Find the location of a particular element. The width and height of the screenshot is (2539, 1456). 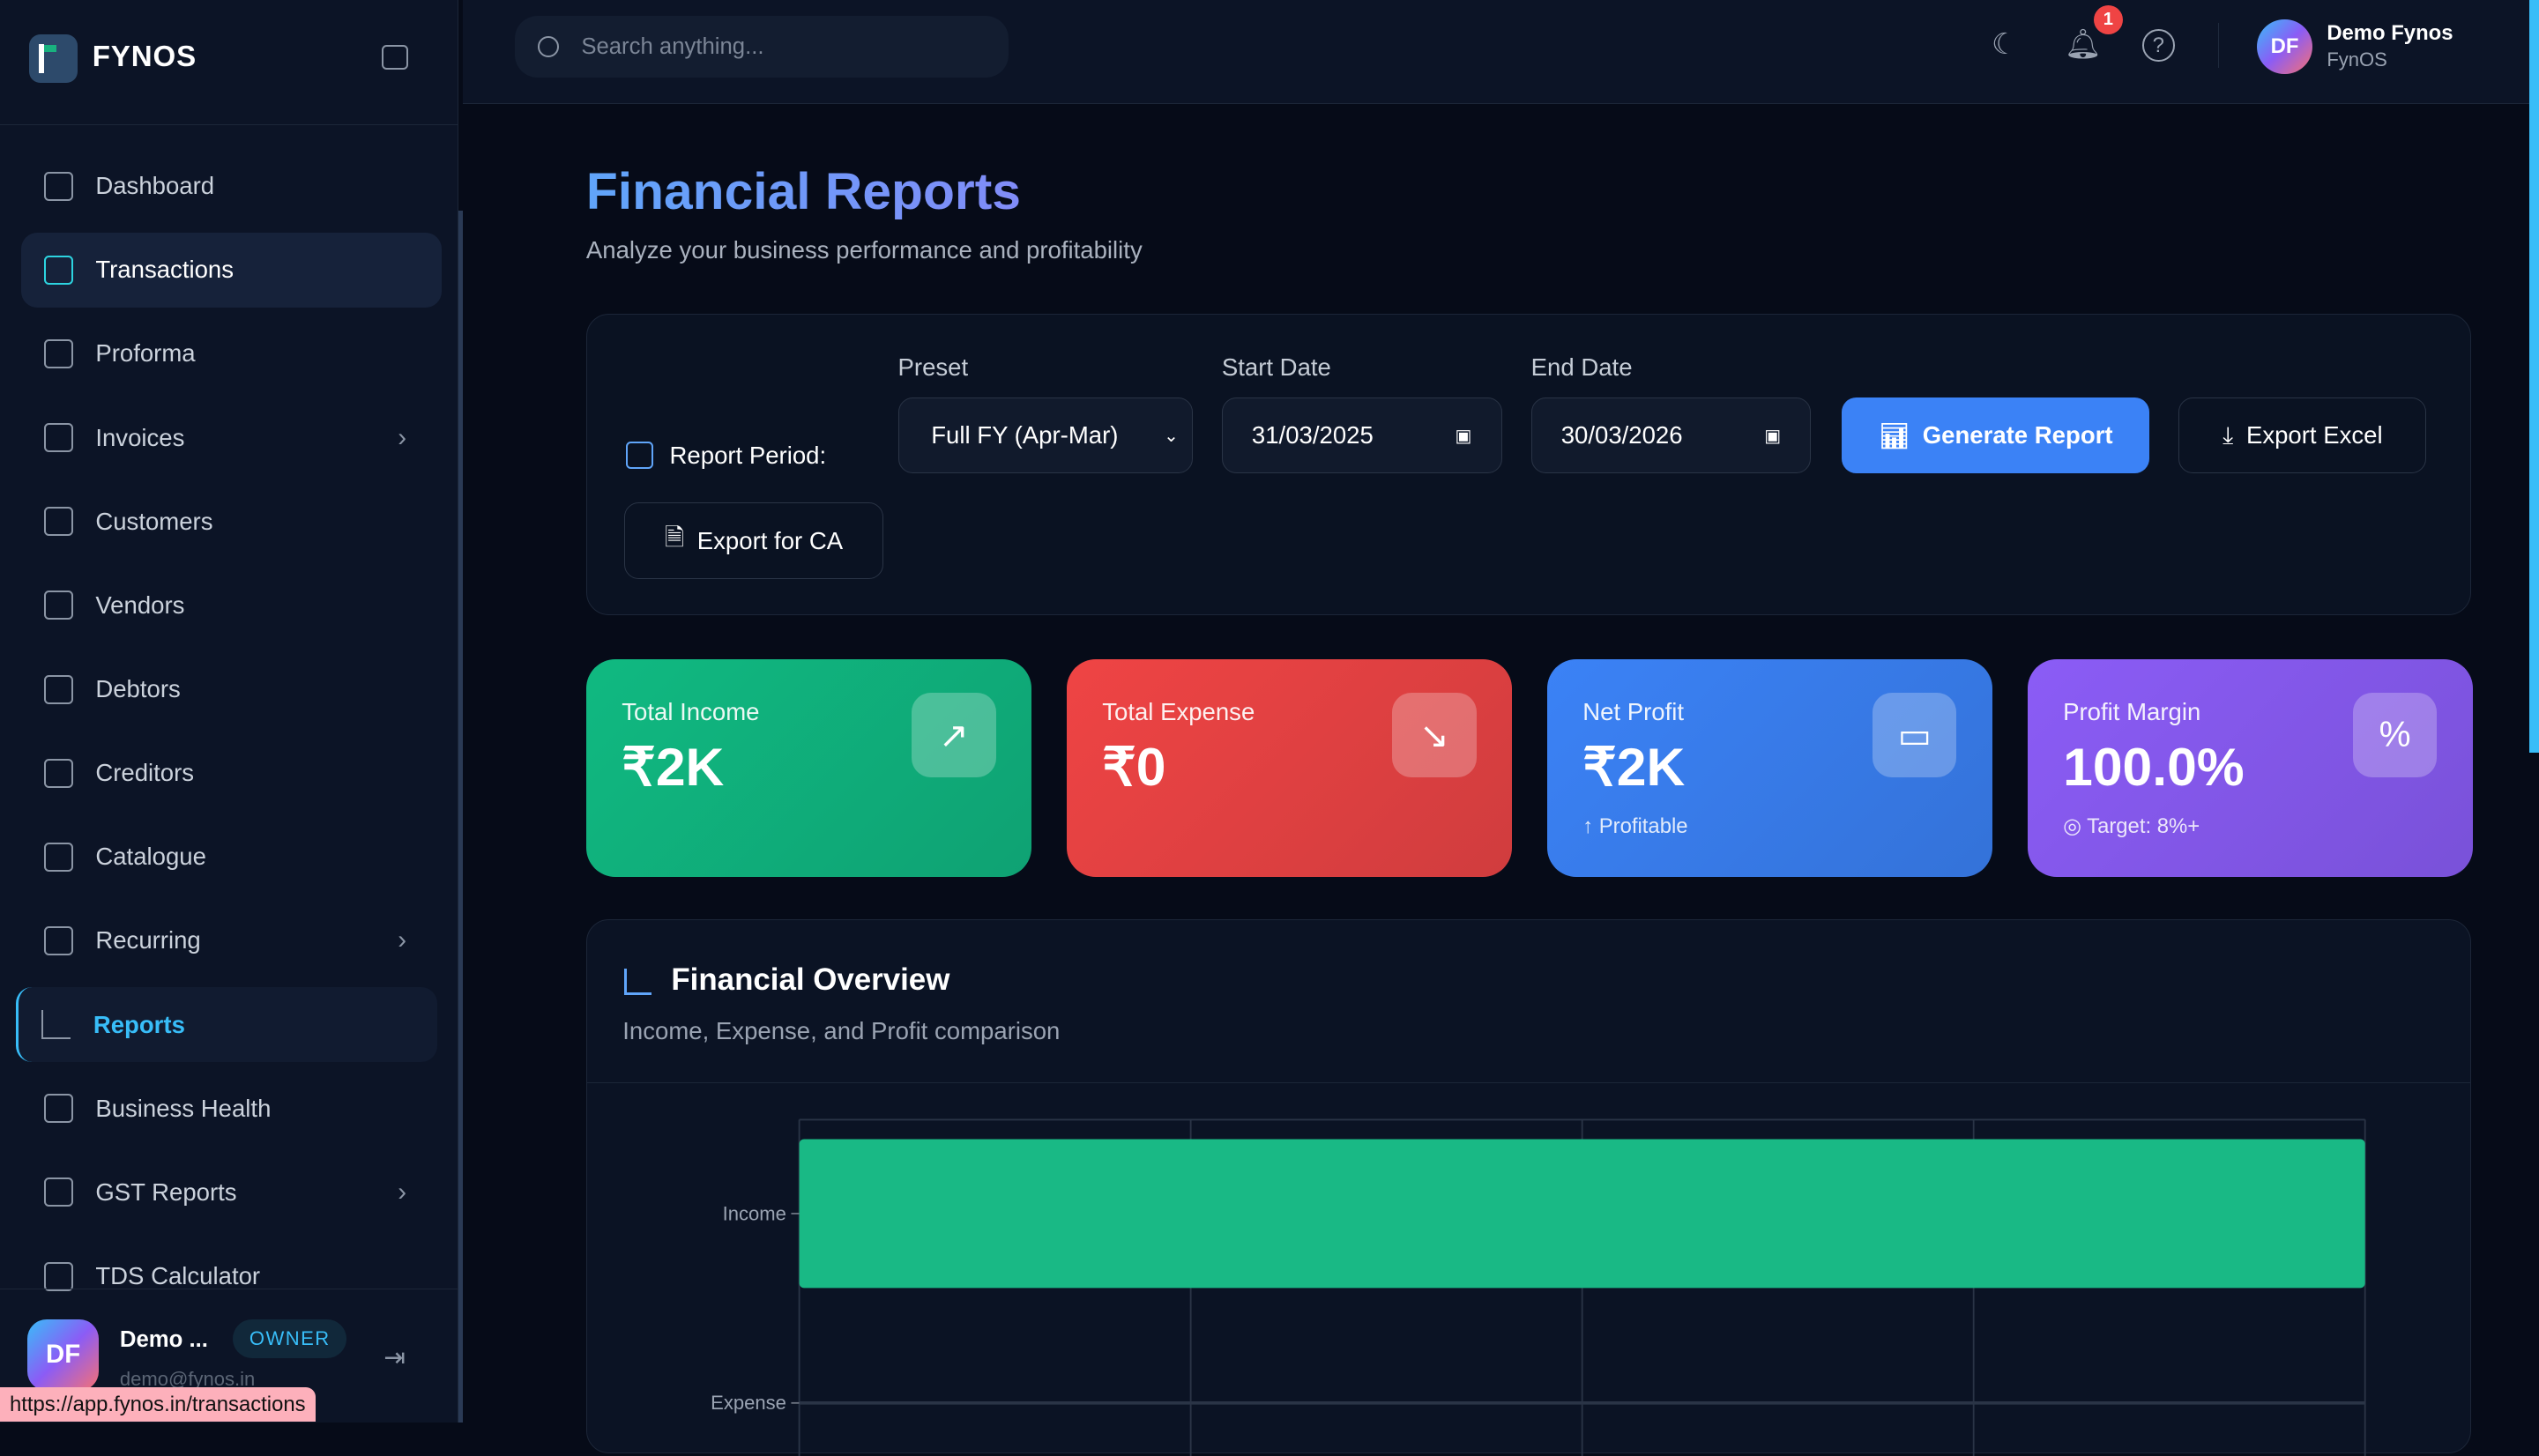

export-excel-label: Export Excel is located at coordinates (2314, 435).